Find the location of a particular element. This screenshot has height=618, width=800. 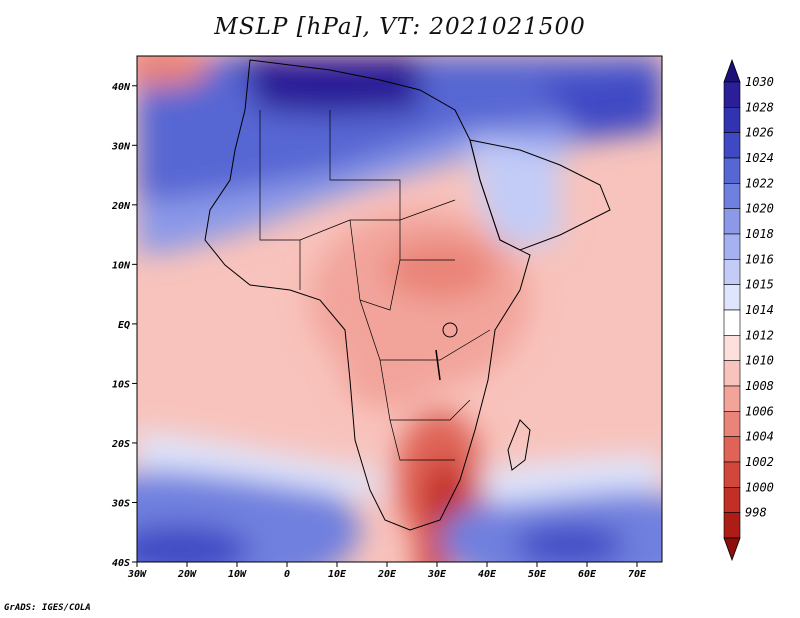

lat-tick-label: 30S is located at coordinates (120, 503).